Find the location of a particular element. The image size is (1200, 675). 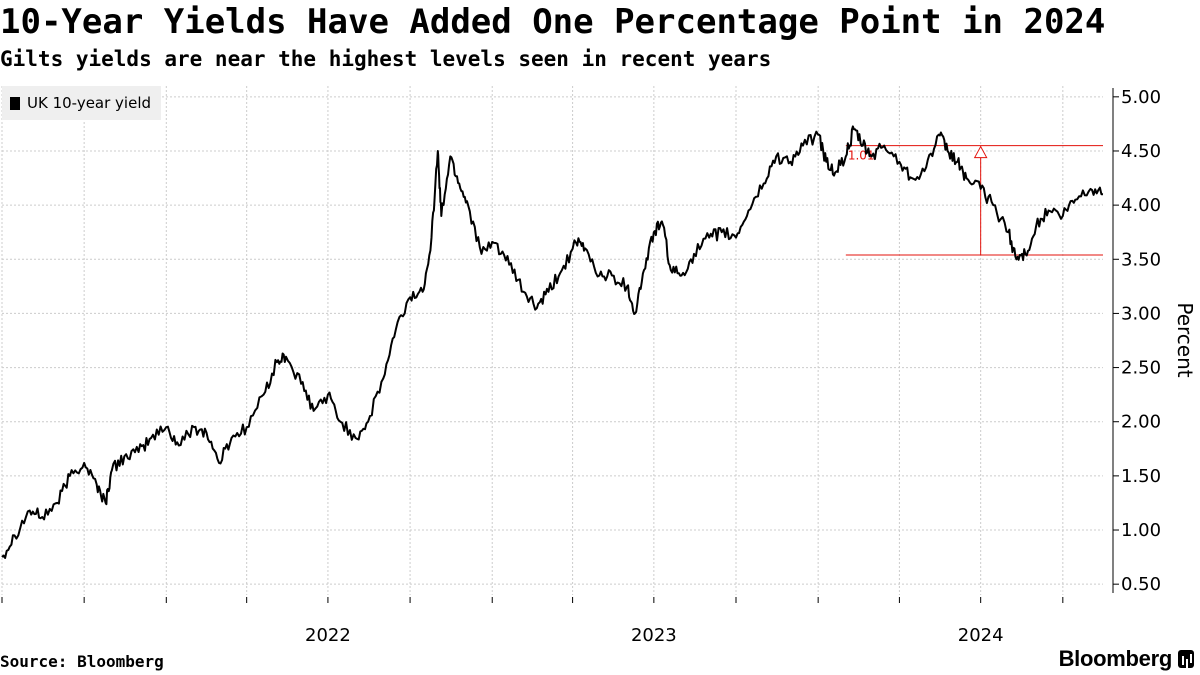

range-annotation: 1.01 is located at coordinates (974, 200).